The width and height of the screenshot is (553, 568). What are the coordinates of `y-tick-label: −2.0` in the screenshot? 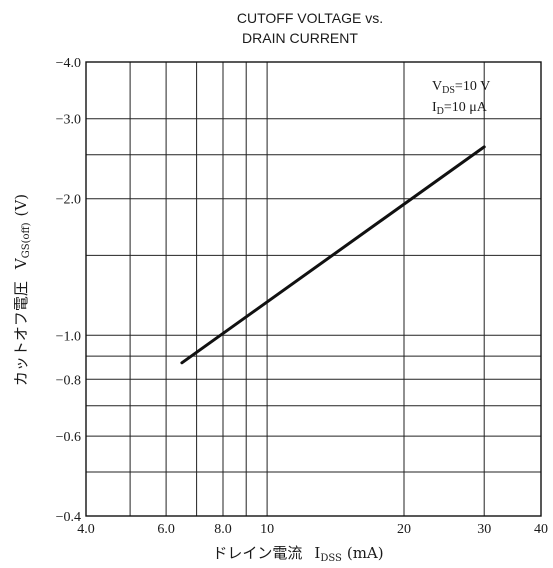 It's located at (68, 200).